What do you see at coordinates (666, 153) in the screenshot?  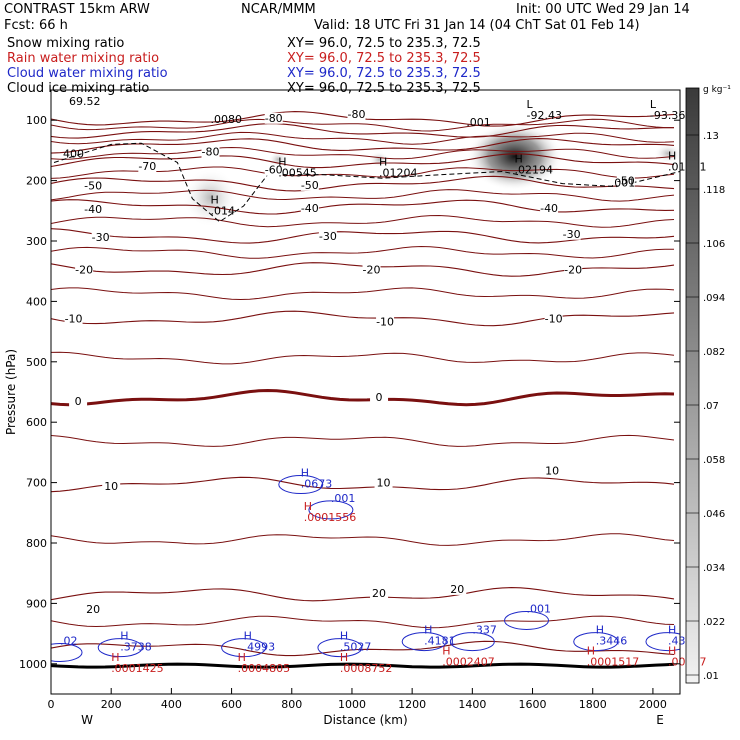 I see `snow-shading` at bounding box center [666, 153].